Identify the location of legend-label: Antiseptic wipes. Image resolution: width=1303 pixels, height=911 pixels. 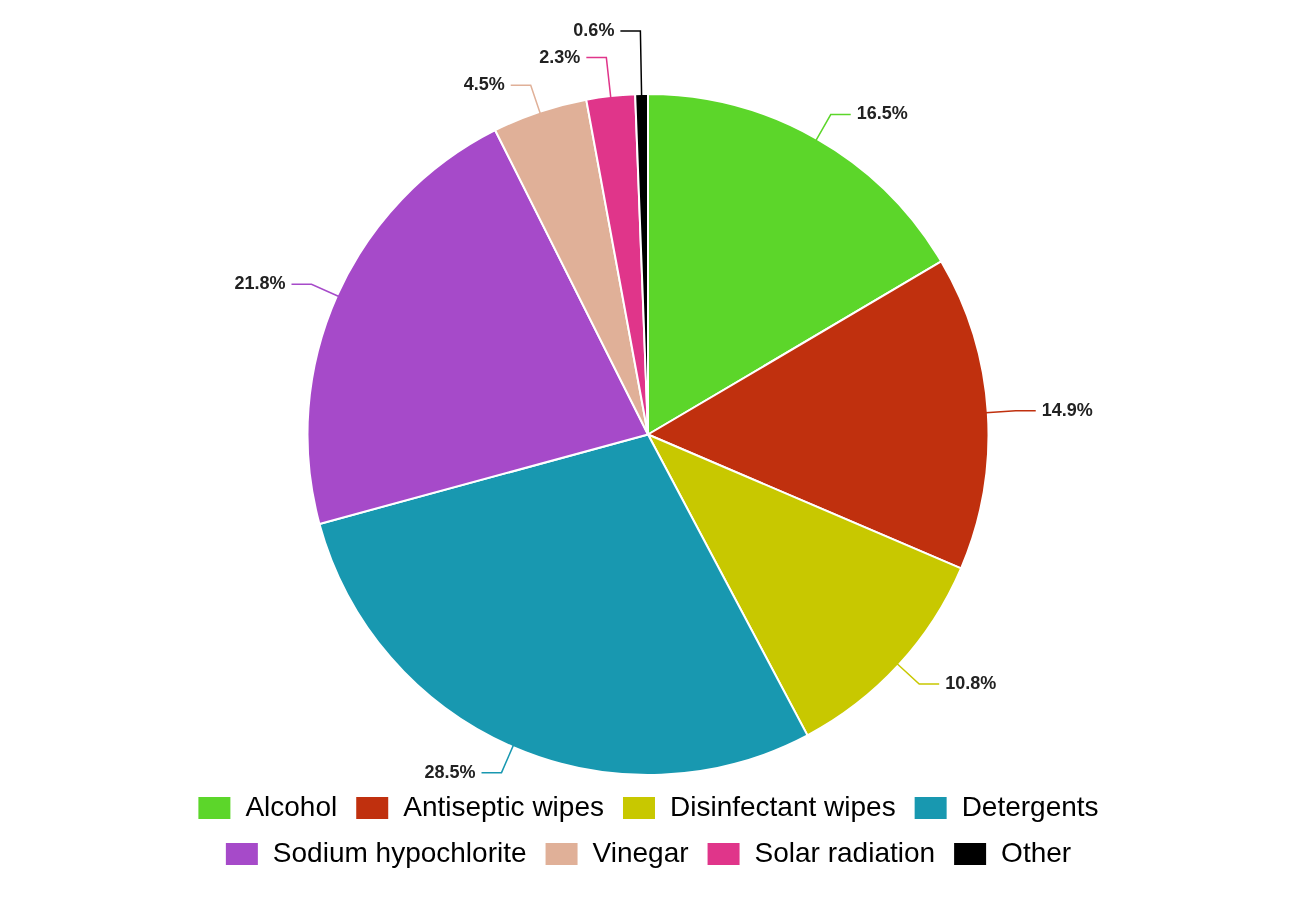
(503, 806).